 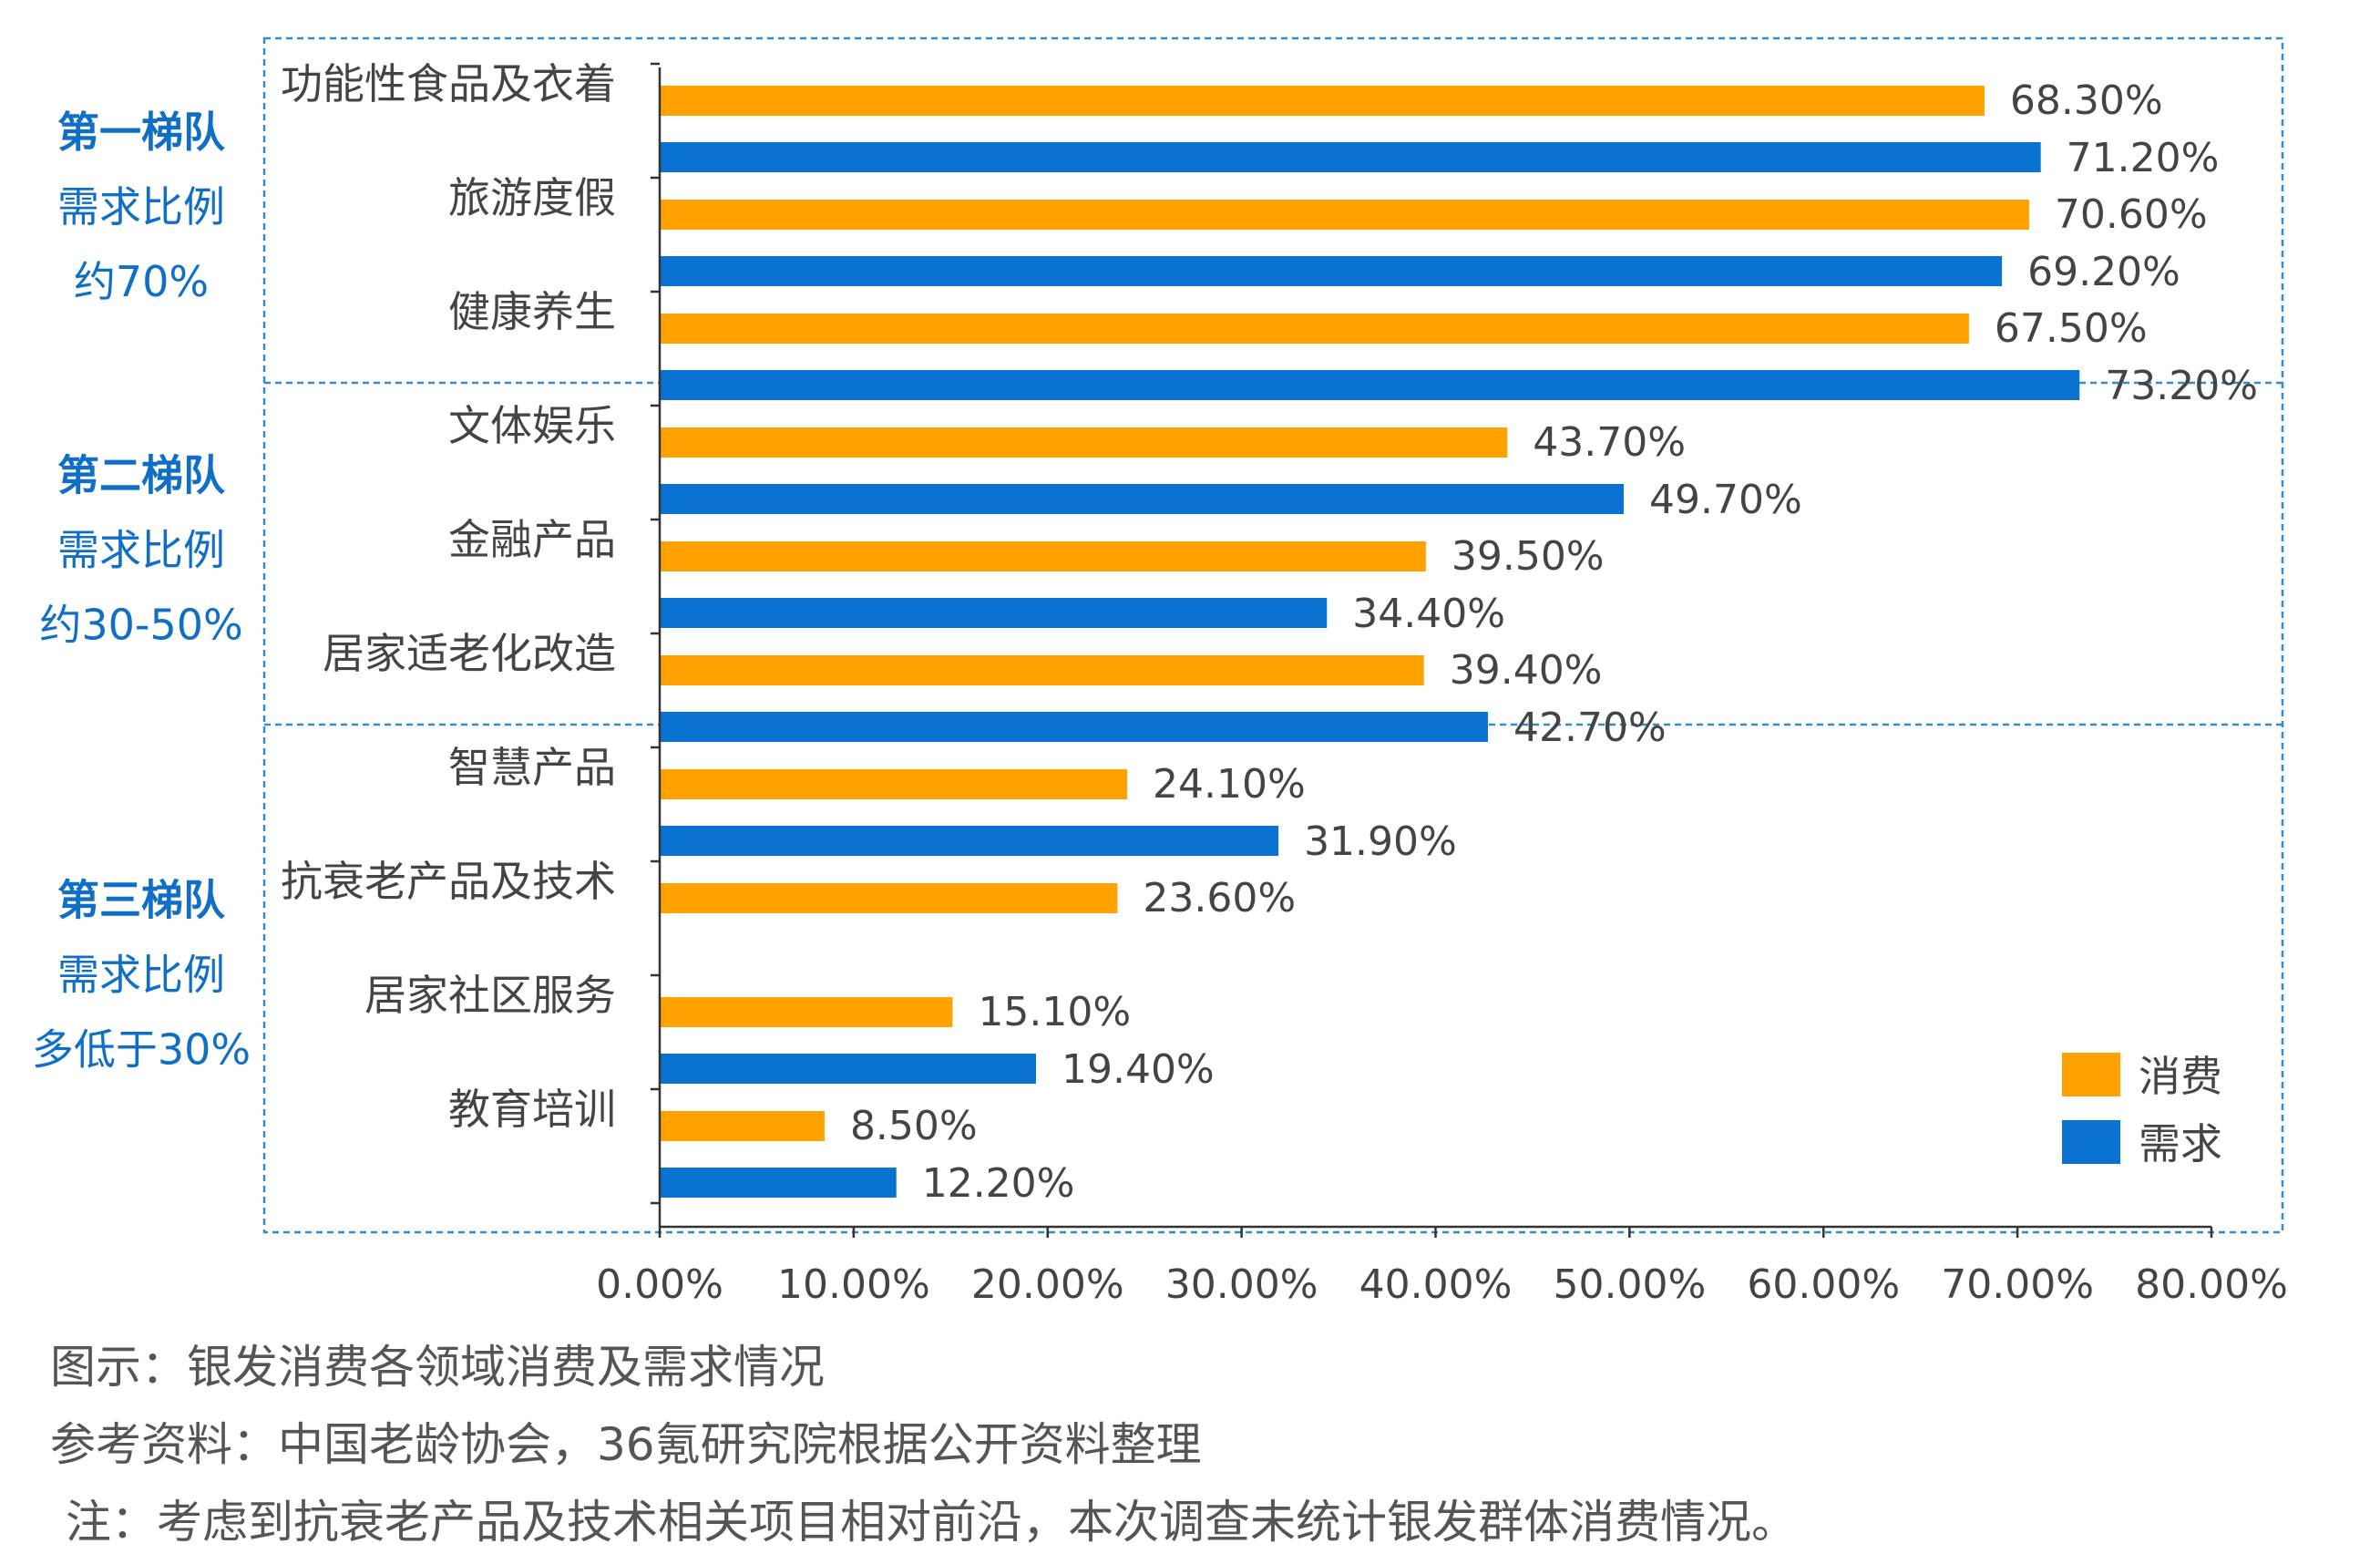 What do you see at coordinates (449, 881) in the screenshot?
I see `category-label: 抗衰老产品及技术` at bounding box center [449, 881].